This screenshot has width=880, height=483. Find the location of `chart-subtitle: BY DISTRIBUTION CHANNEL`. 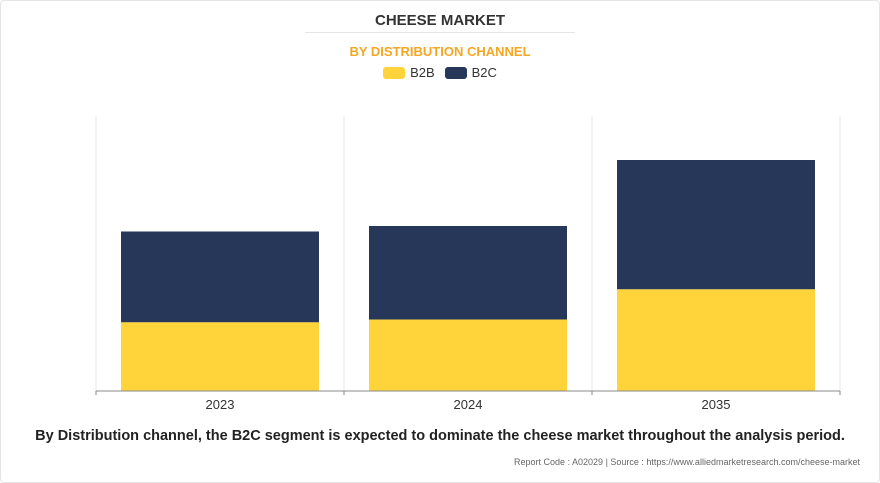

chart-subtitle: BY DISTRIBUTION CHANNEL is located at coordinates (440, 51).